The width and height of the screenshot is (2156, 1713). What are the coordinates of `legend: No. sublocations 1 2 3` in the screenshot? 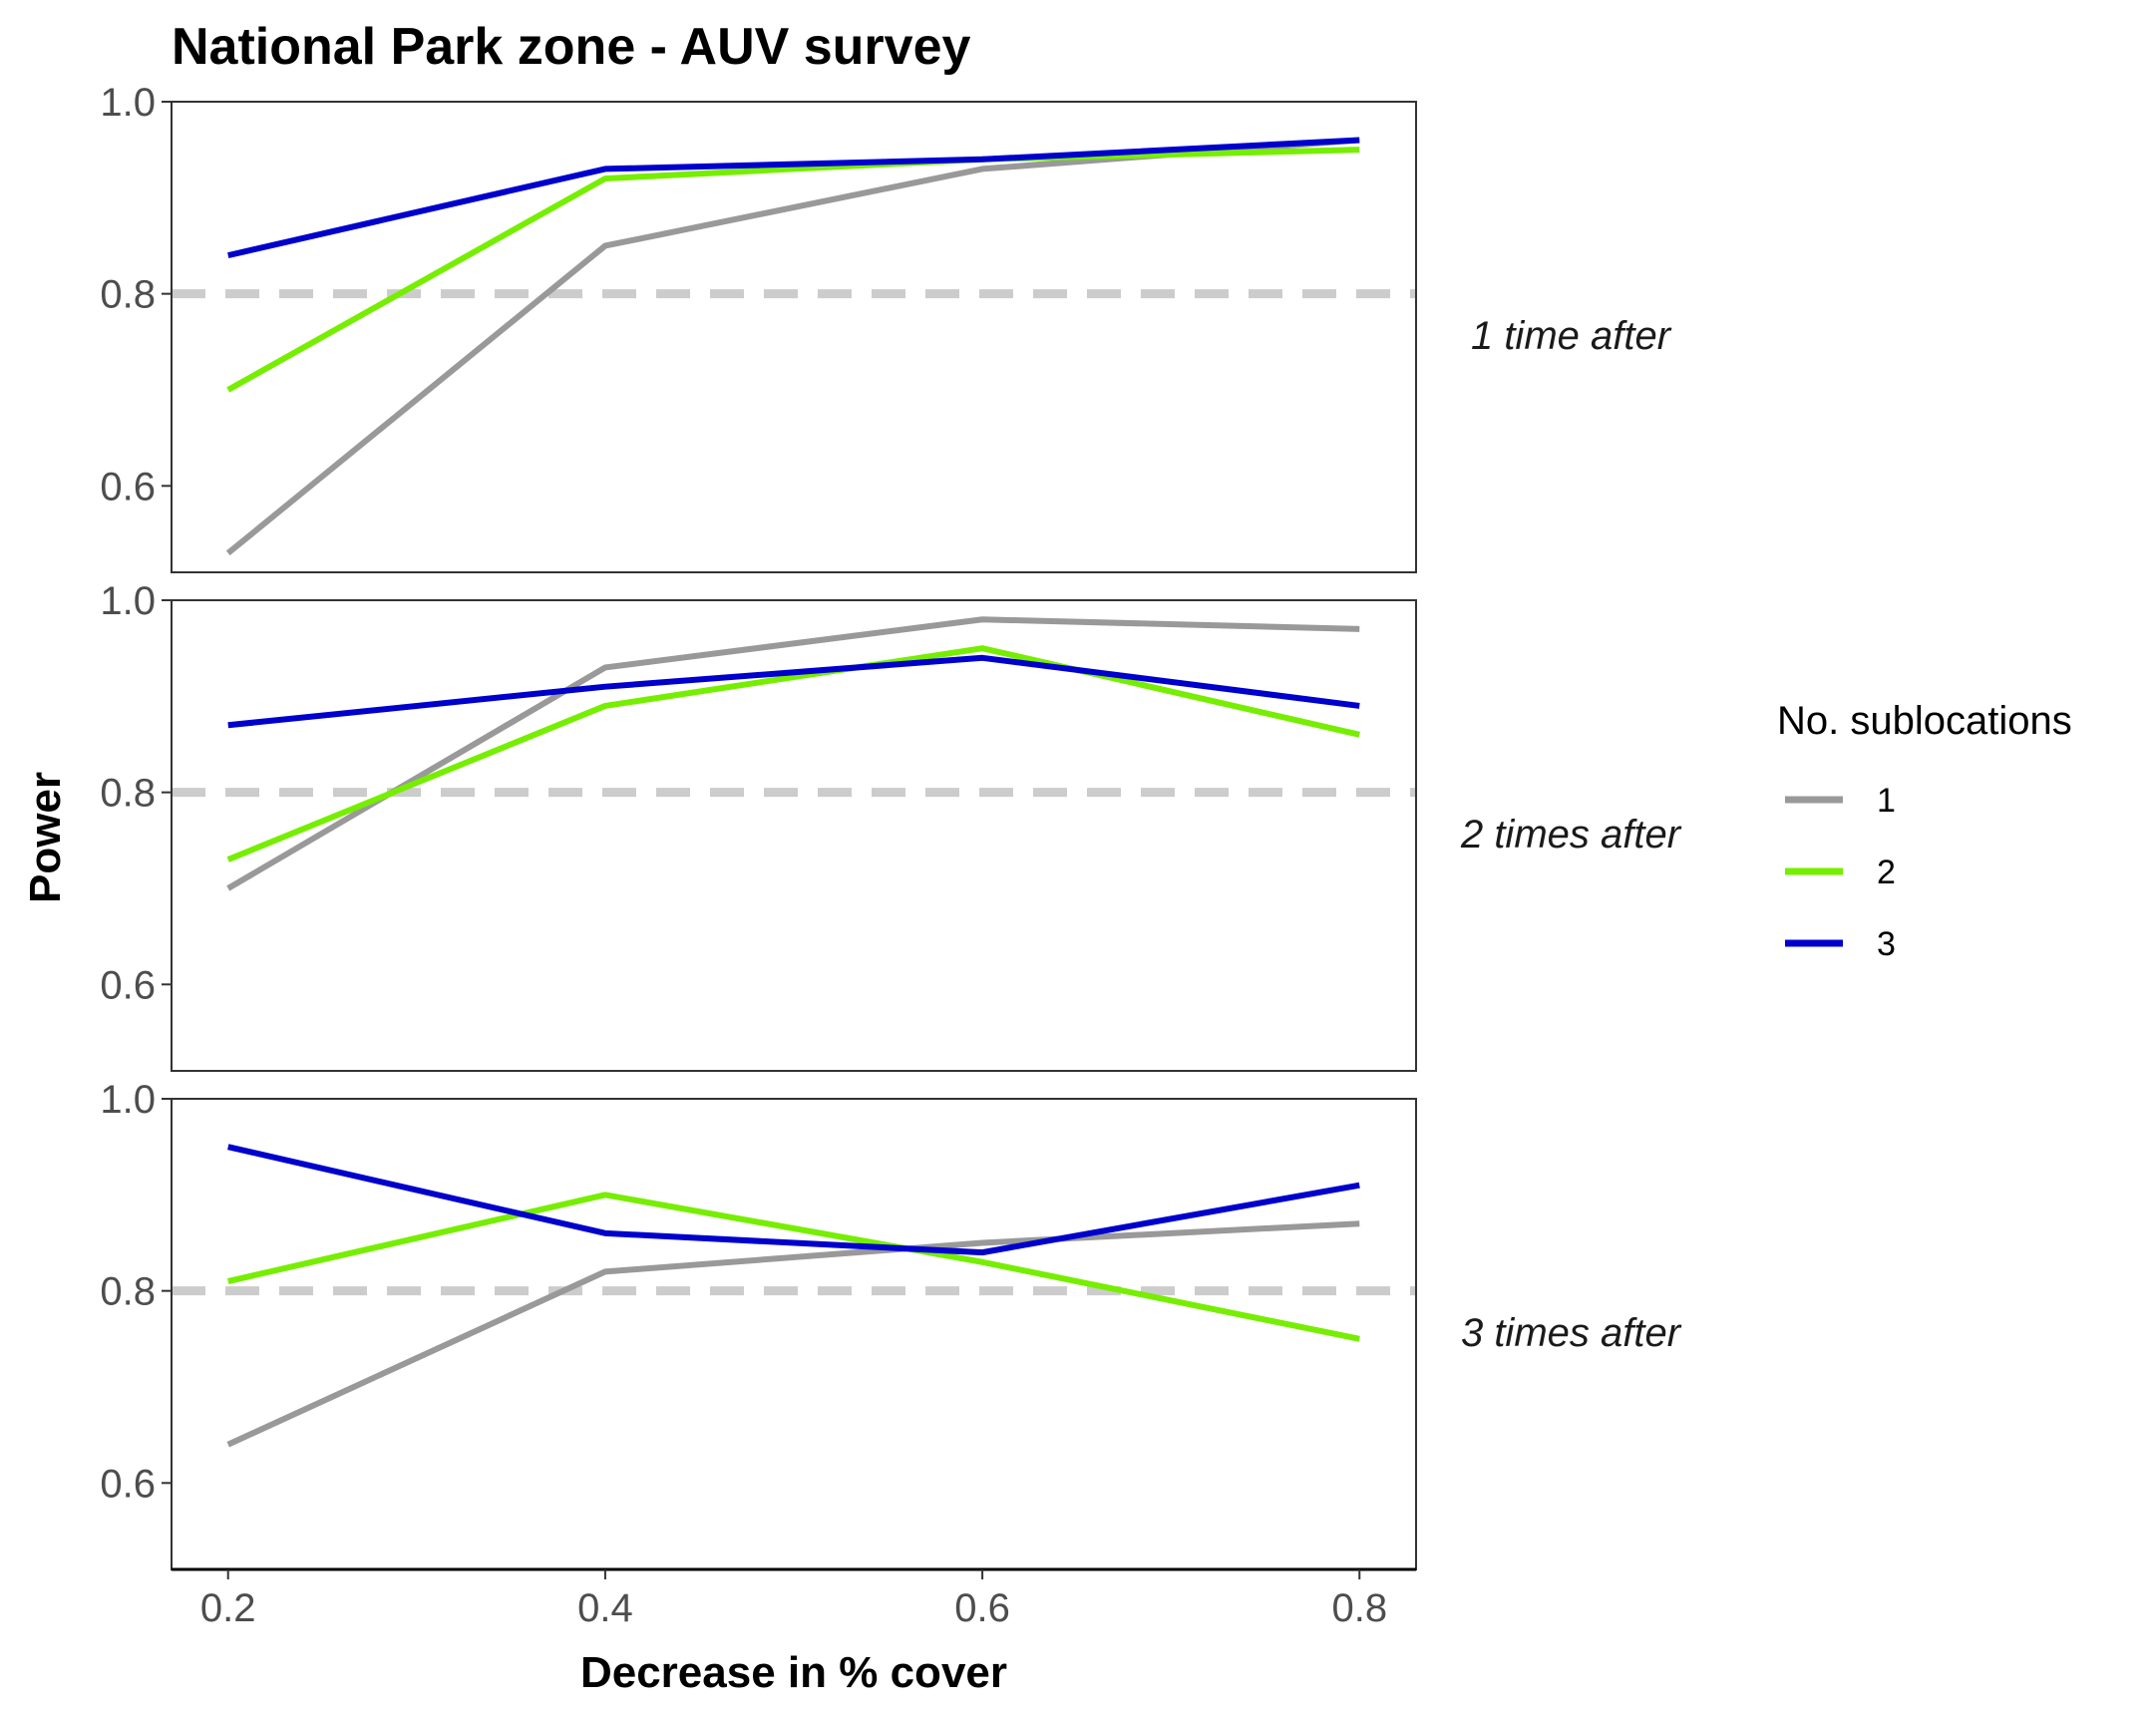 It's located at (1924, 831).